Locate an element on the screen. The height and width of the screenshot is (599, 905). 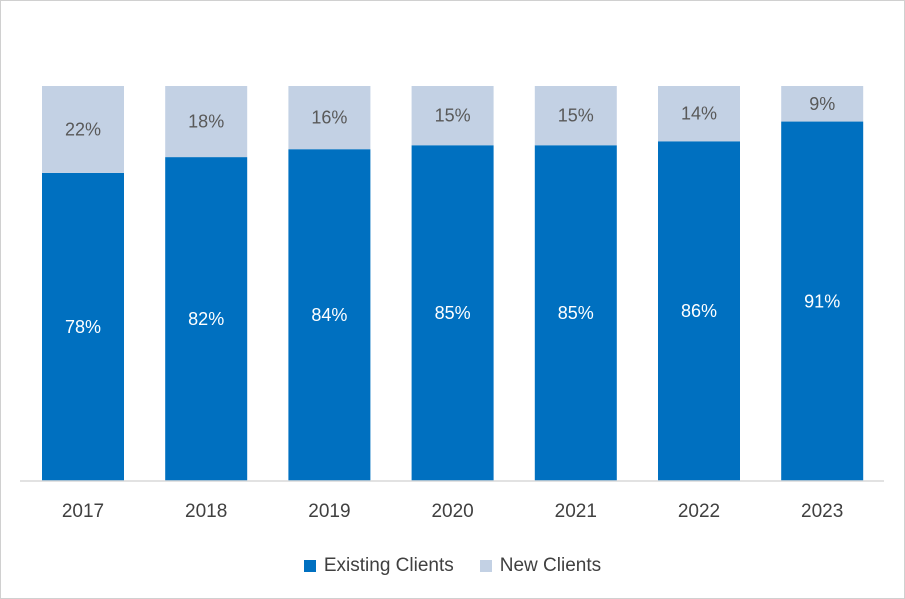
x-tick-label-2018: 2018 is located at coordinates (206, 511).